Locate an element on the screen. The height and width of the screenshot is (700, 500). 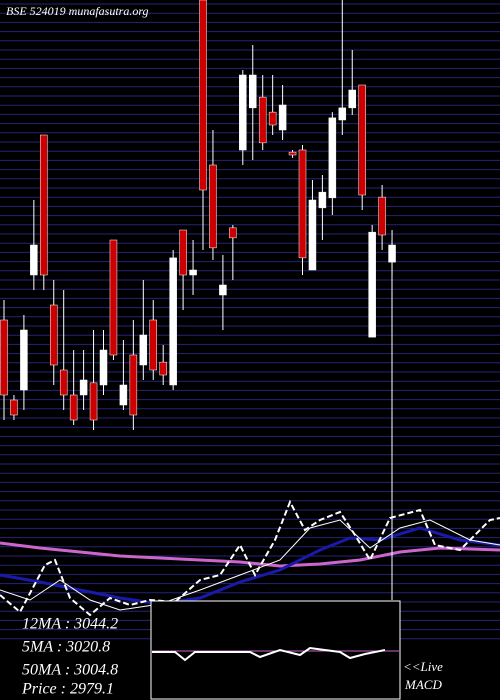
macd-panel is located at coordinates (275, 650).